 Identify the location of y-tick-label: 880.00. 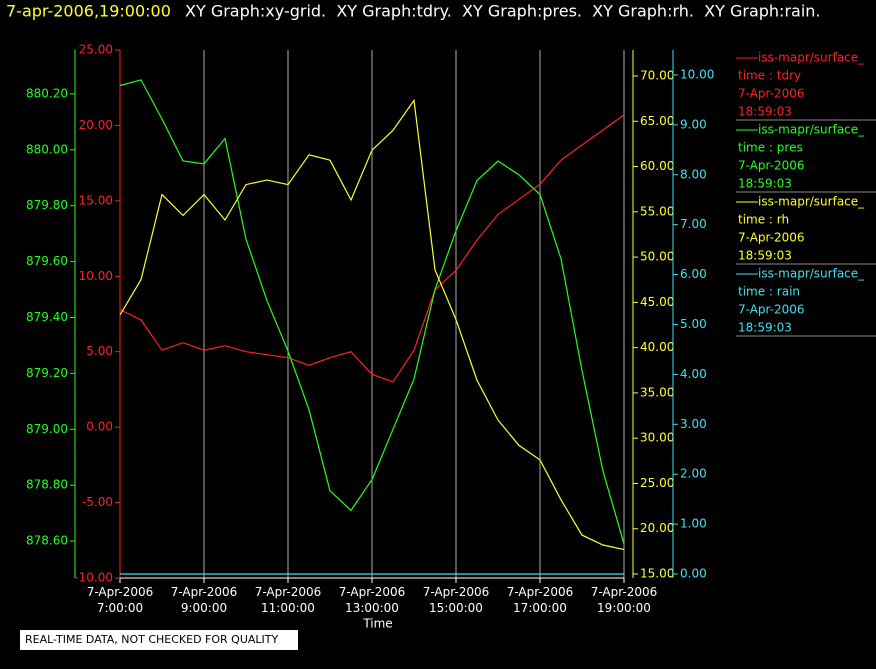
(47, 149).